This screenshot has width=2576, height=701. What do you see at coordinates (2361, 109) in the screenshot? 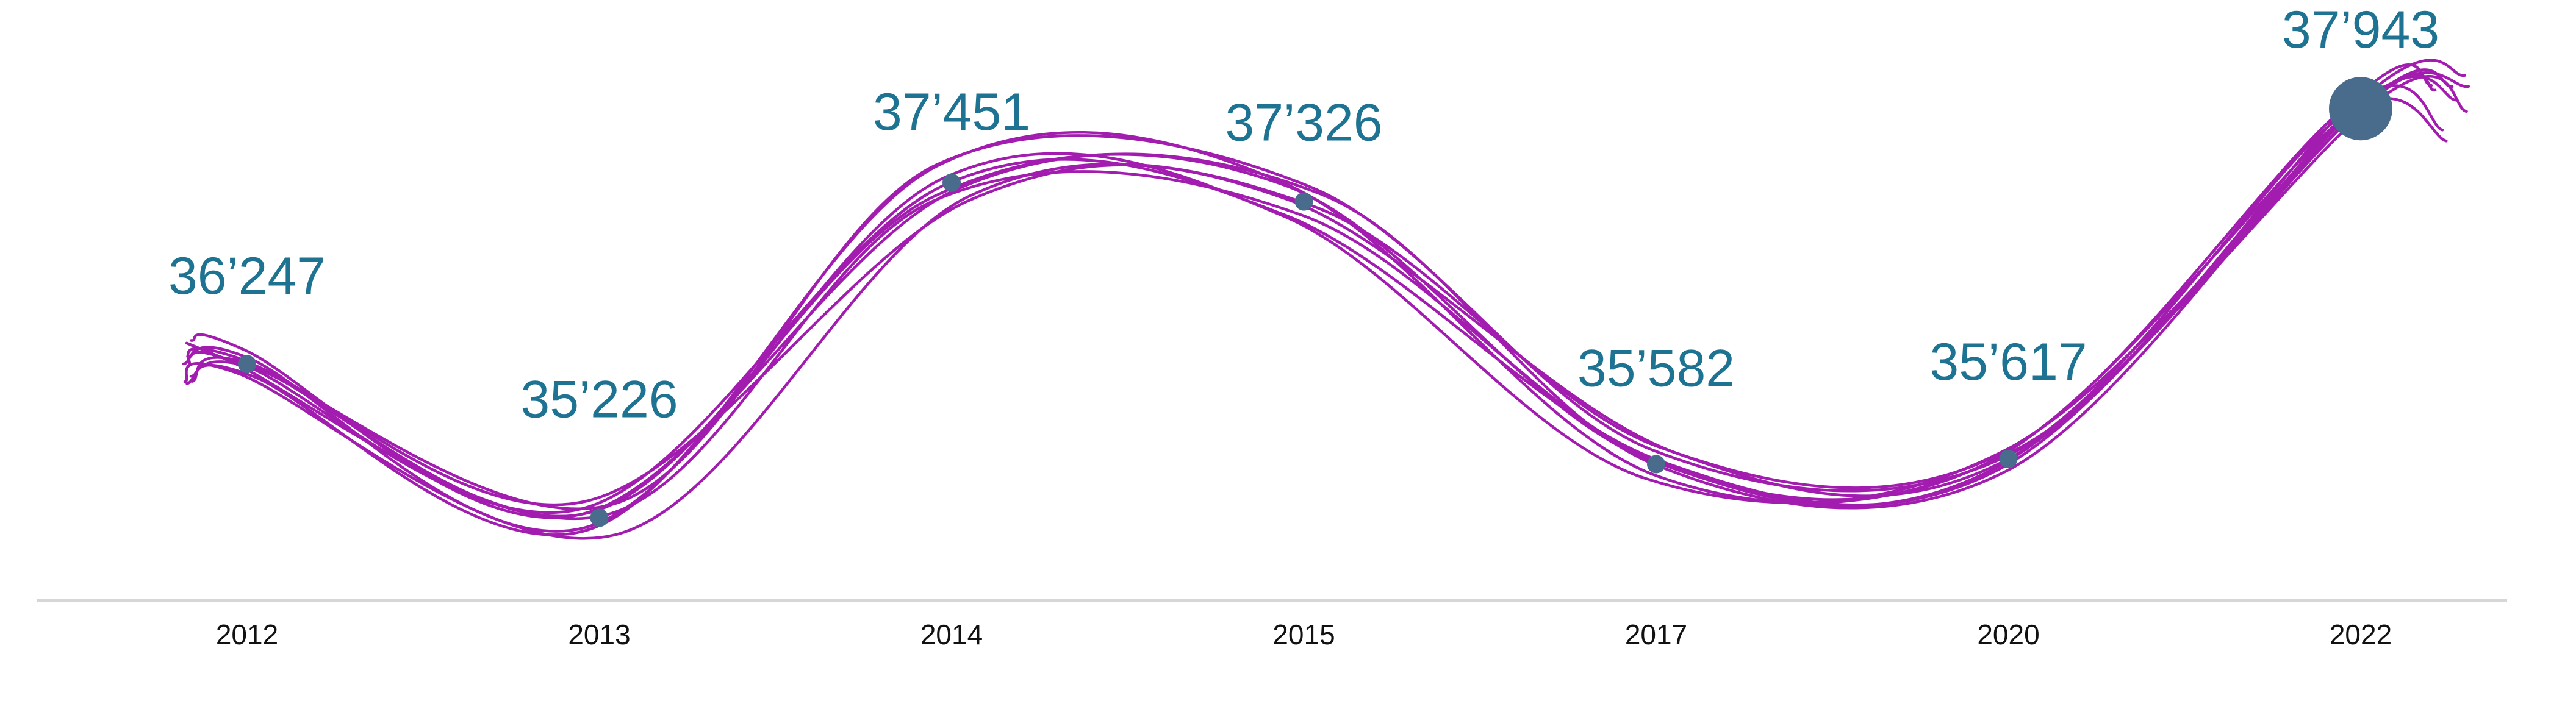
I see `data-point-highlight` at bounding box center [2361, 109].